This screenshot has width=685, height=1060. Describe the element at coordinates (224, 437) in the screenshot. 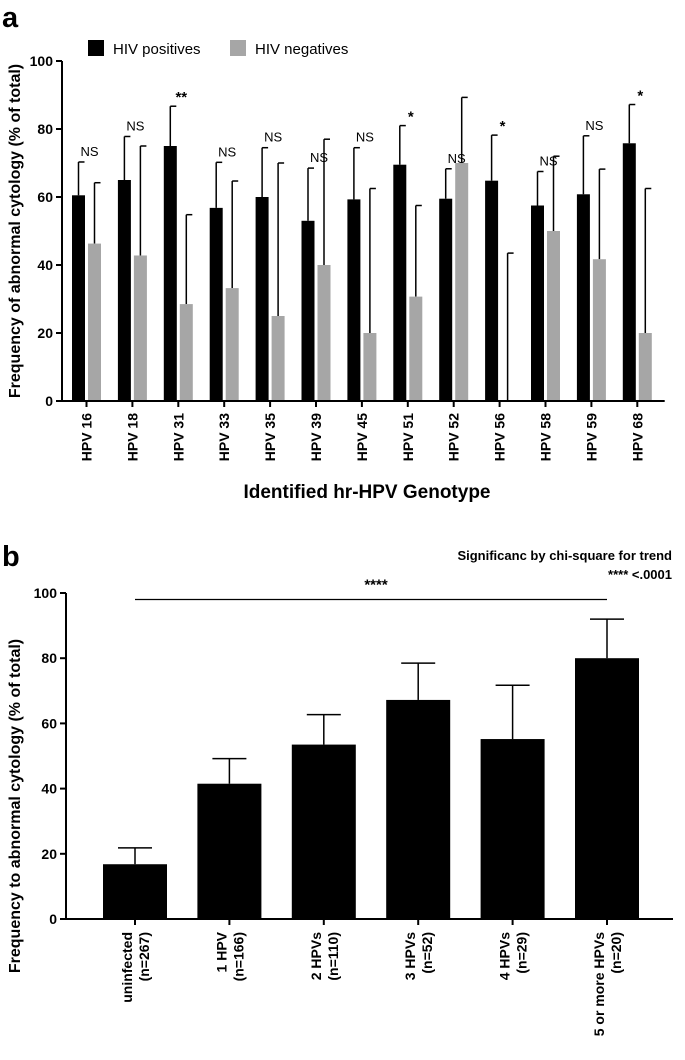

I see `x-tick-label-hpv-33: HPV 33` at that location.